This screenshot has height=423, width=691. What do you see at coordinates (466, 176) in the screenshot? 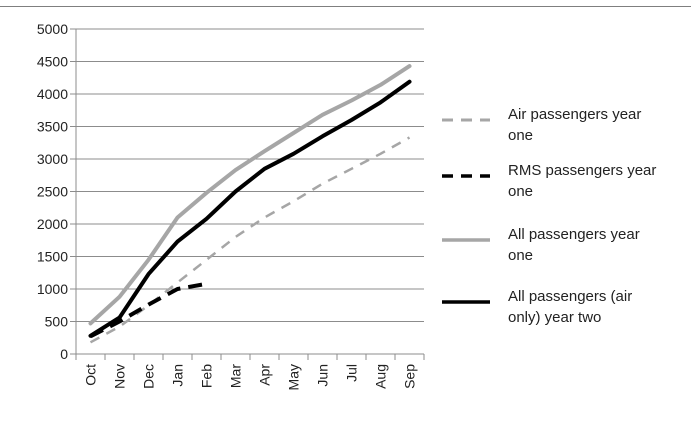
I see `legend-swatch-rms-year-one` at bounding box center [466, 176].